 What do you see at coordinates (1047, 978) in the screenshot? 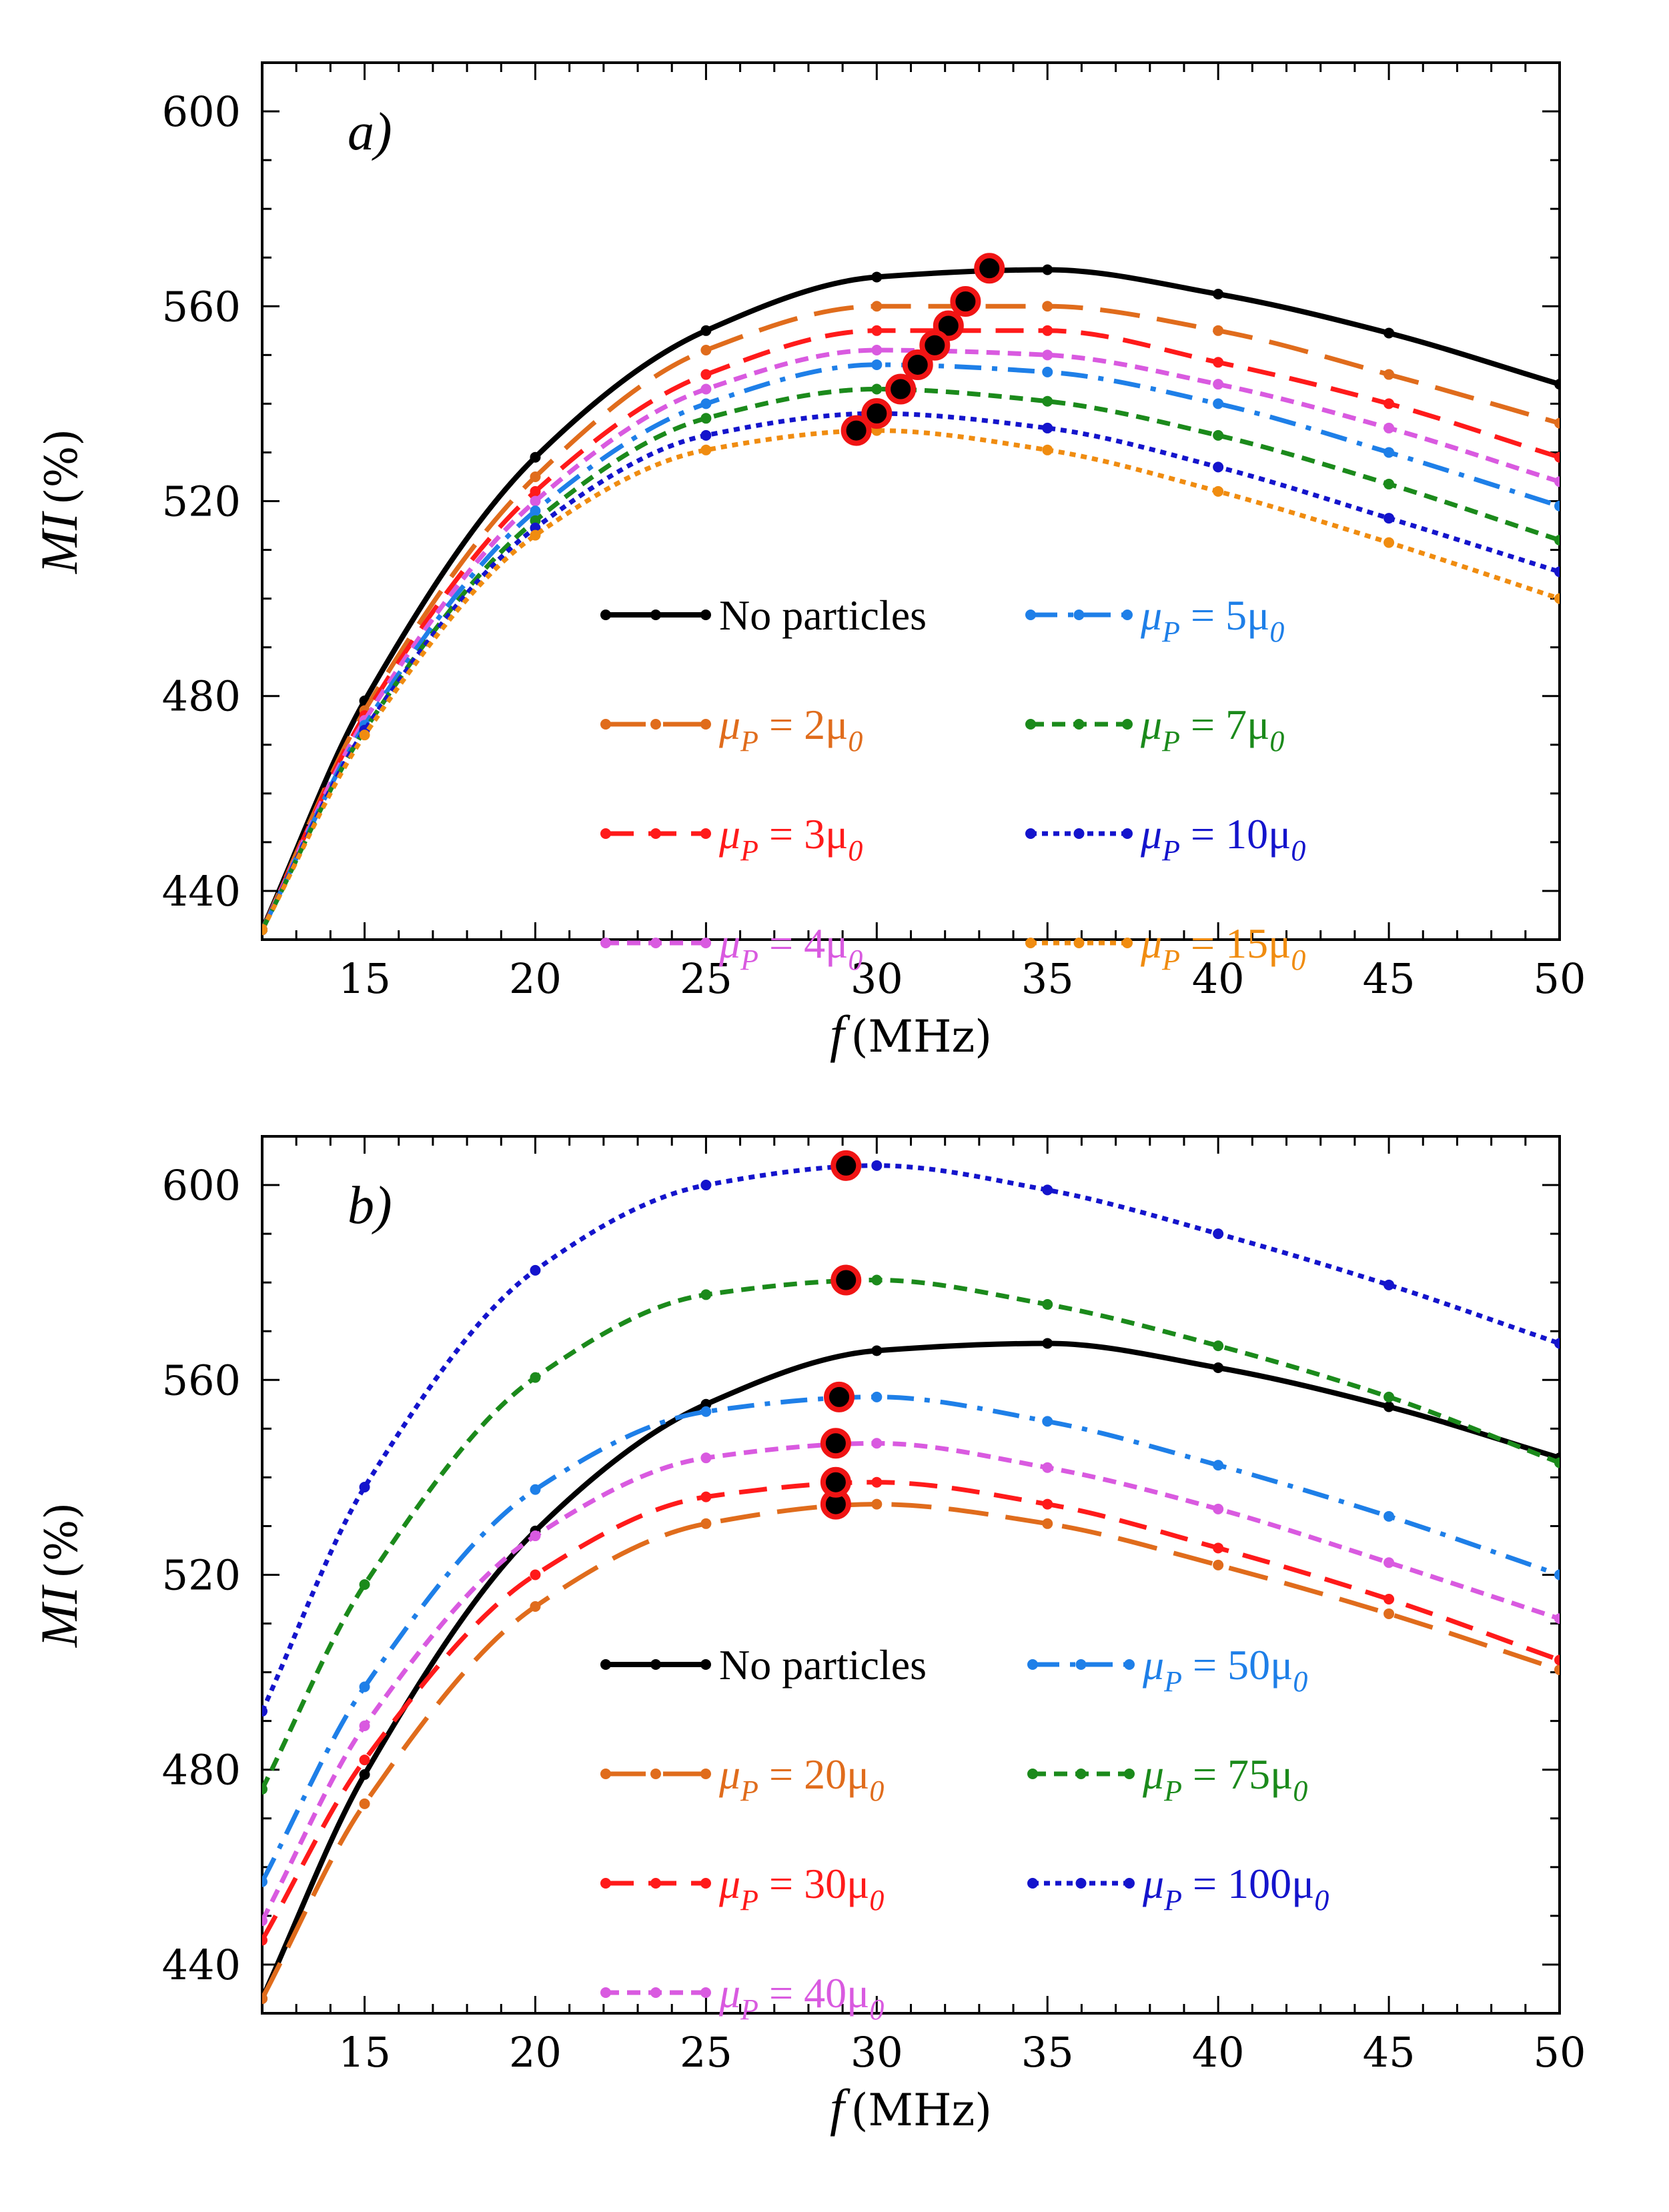
I see `x-tick-label: 35` at bounding box center [1047, 978].